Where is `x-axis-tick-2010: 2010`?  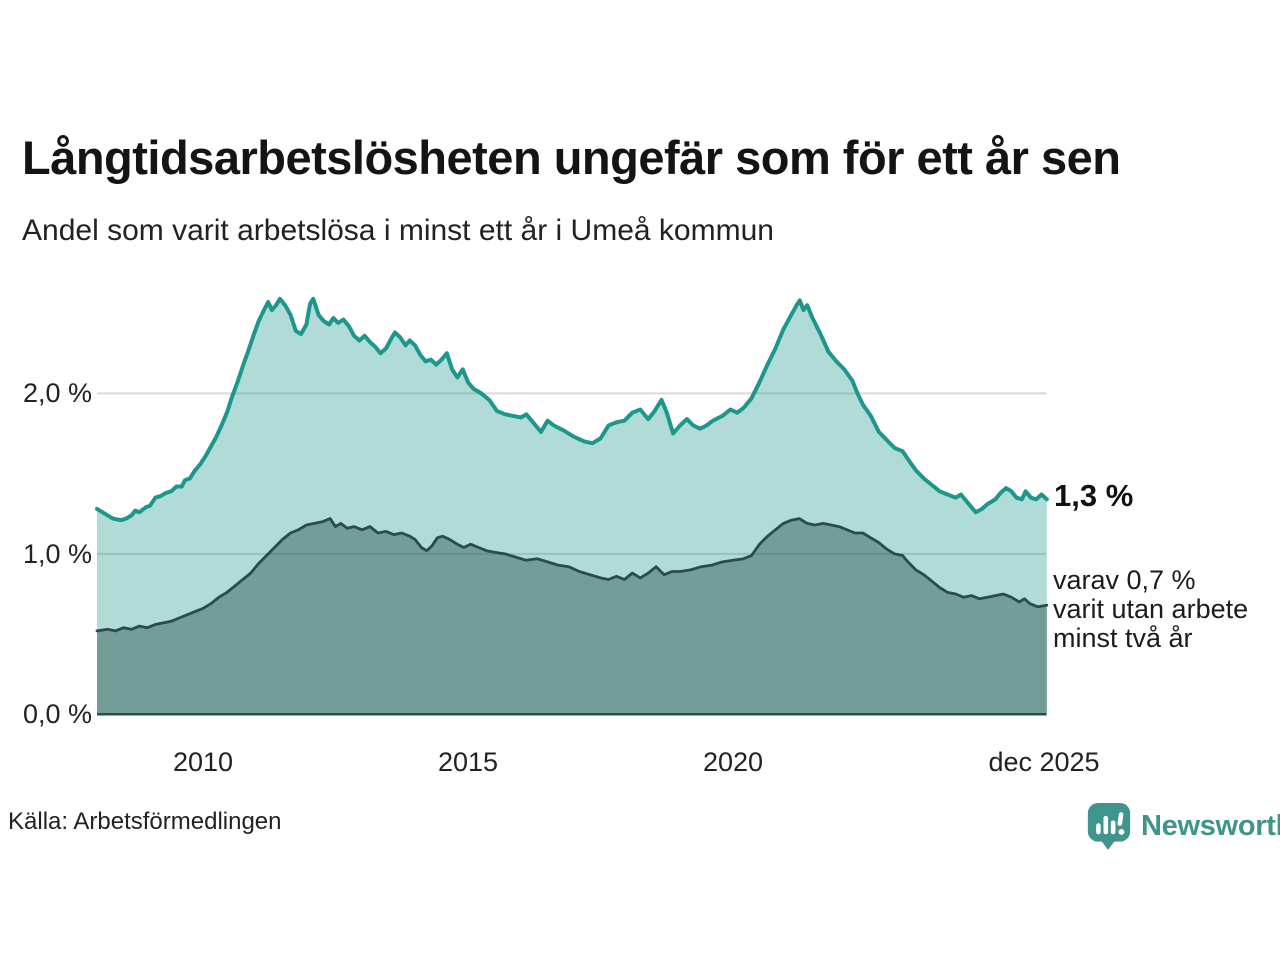
x-axis-tick-2010: 2010 is located at coordinates (203, 762).